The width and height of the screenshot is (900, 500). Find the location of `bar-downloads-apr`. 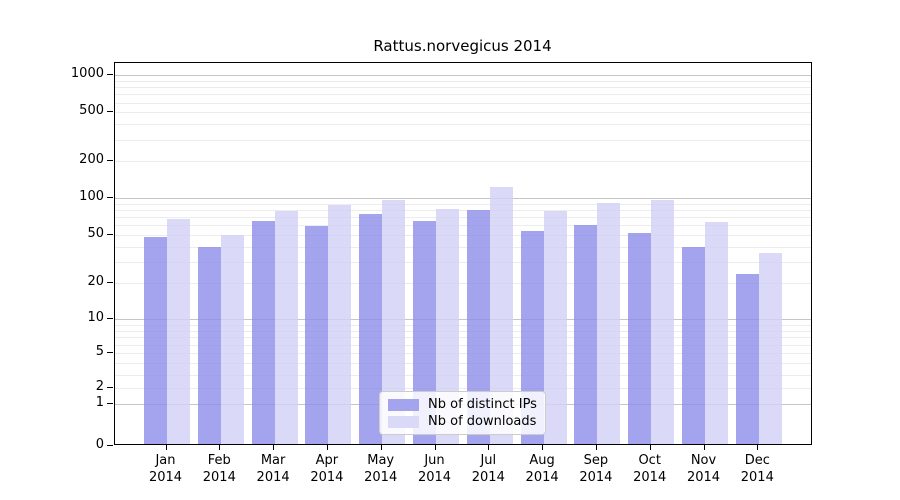

bar-downloads-apr is located at coordinates (340, 324).